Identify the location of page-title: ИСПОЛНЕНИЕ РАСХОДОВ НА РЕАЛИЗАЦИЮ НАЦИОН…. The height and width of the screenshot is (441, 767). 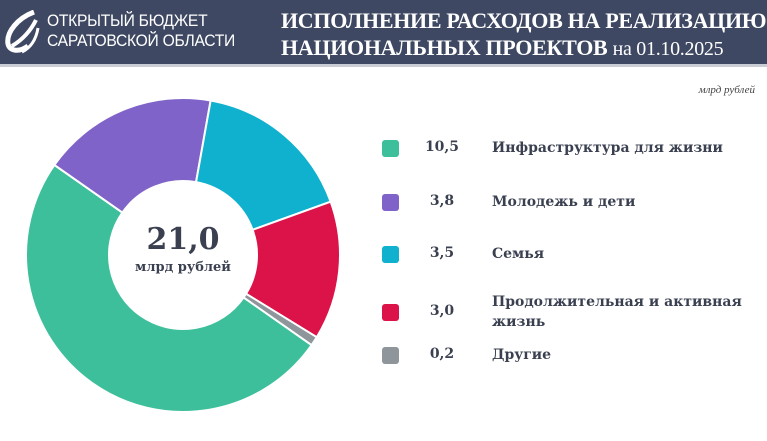
(524, 35).